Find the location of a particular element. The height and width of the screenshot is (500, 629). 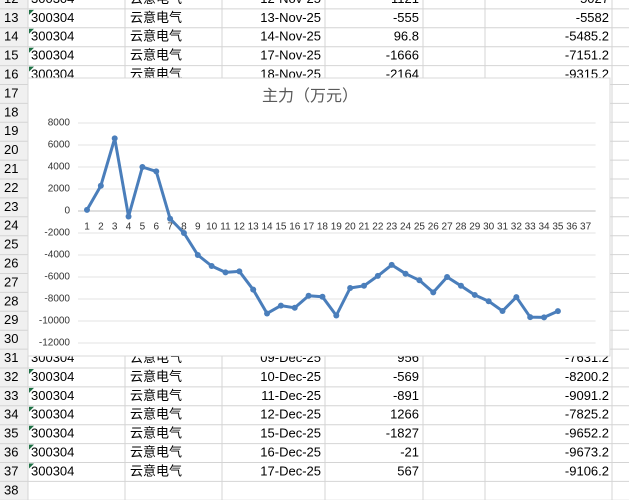

row-number: 16 is located at coordinates (11, 73).